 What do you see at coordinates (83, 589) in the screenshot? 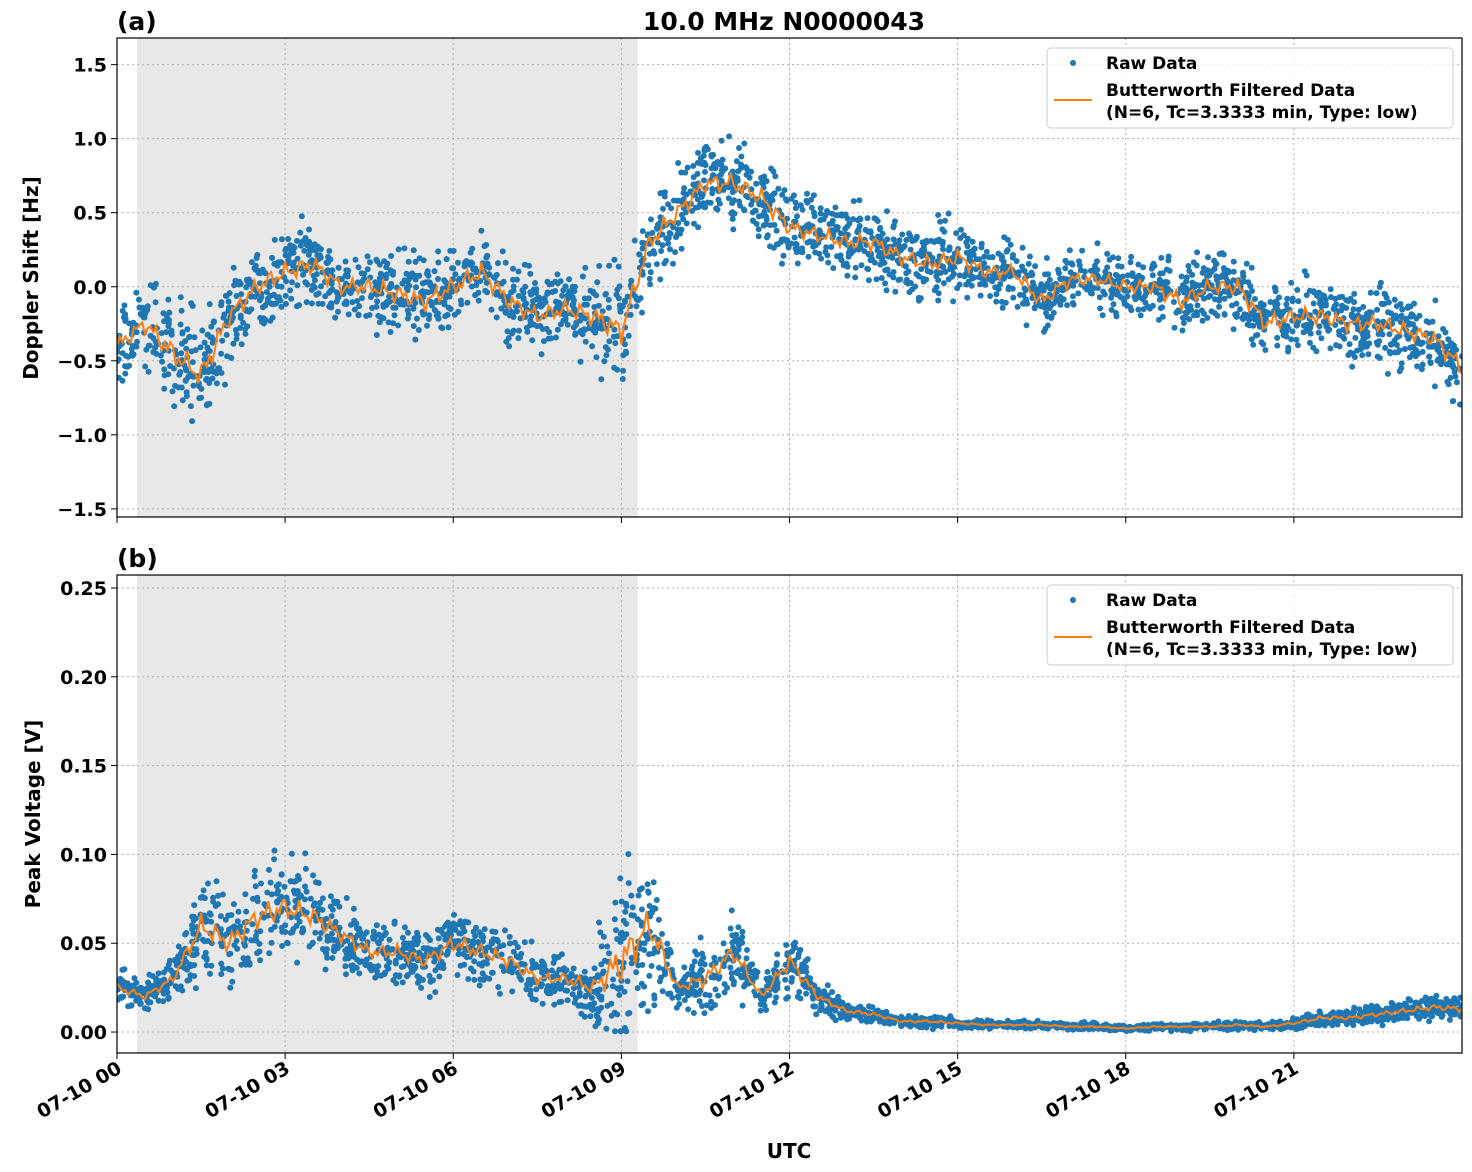
I see `y-tick-label: 0.25` at bounding box center [83, 589].